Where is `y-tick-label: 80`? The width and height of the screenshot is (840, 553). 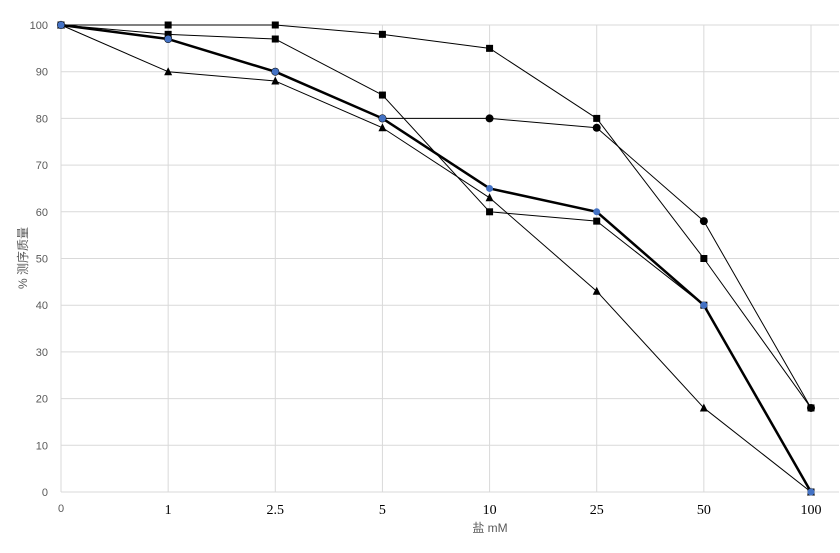
y-tick-label: 80 is located at coordinates (42, 119).